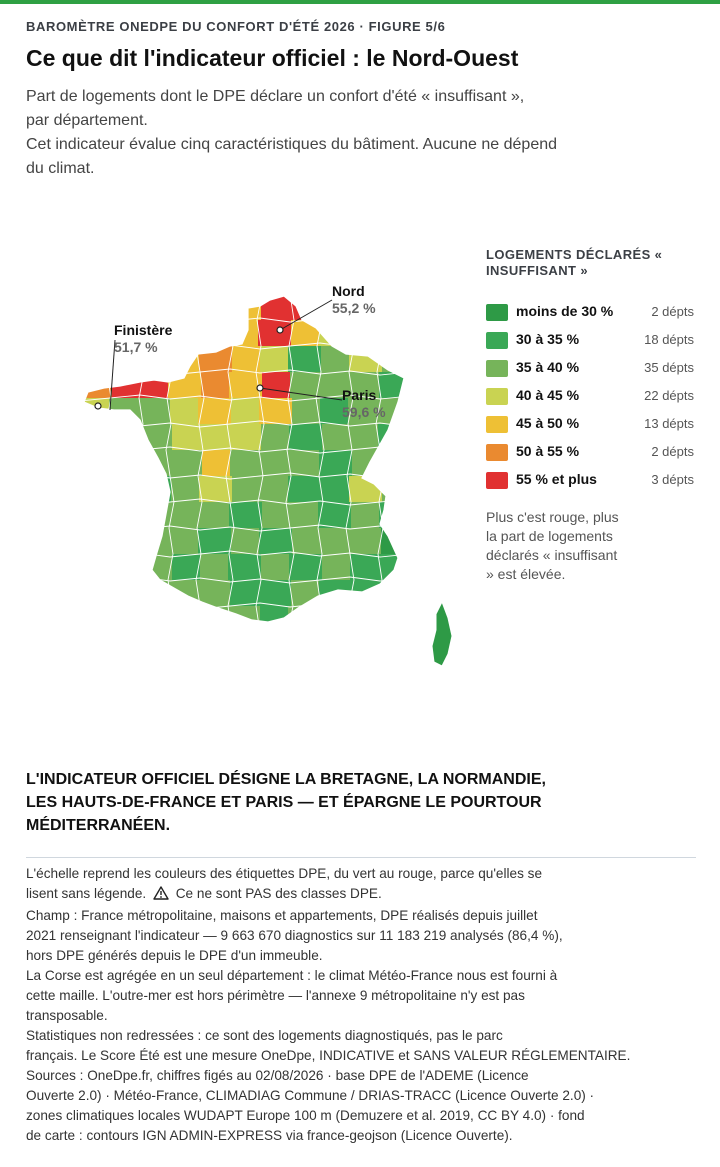  Describe the element at coordinates (359, 395) in the screenshot. I see `callout-paris-name: Paris` at that location.